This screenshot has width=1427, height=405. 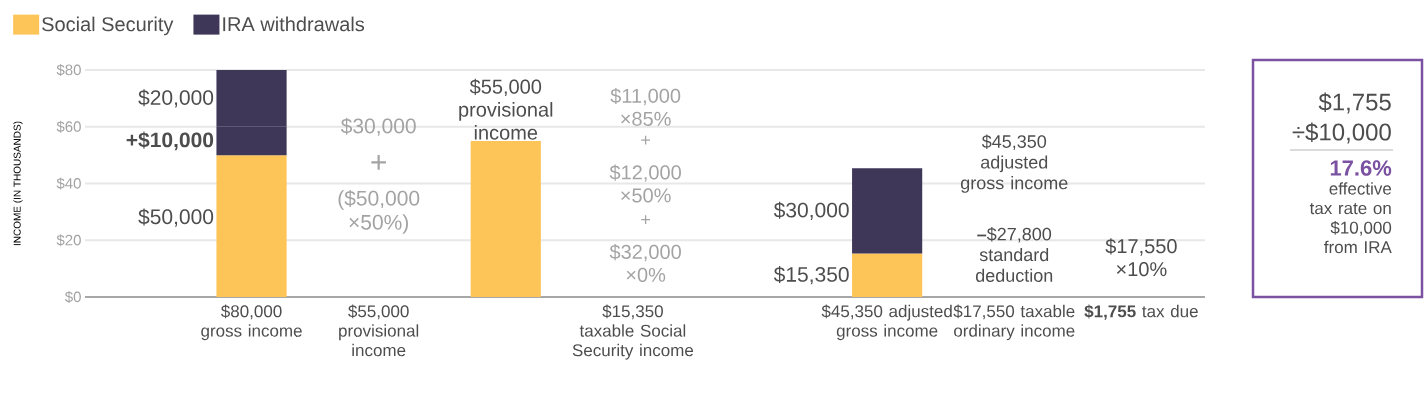 I want to click on y-axis-title: INCOME (IN THOUSANDS), so click(x=18, y=183).